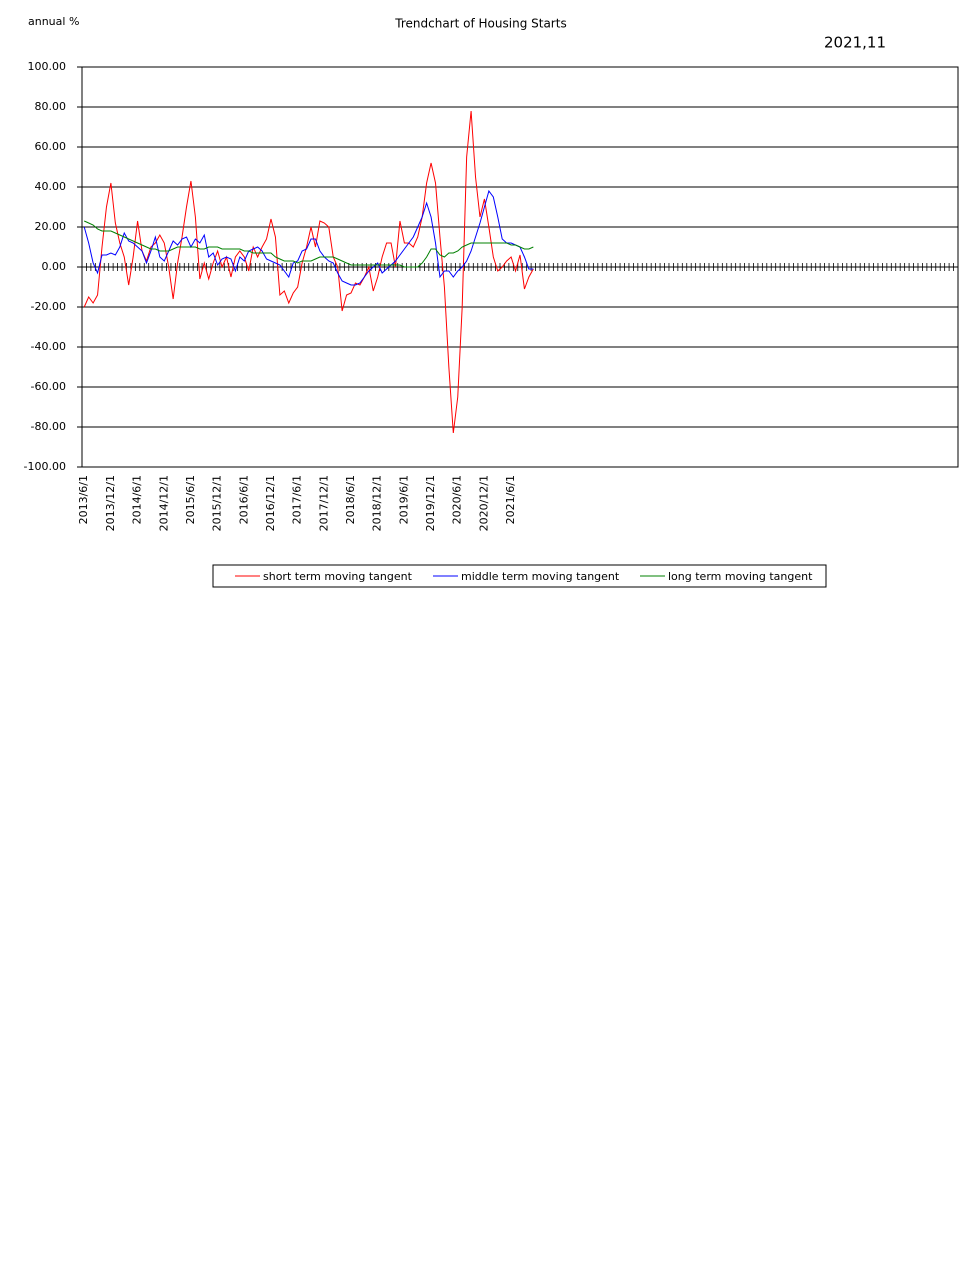 This screenshot has height=1268, width=967. Describe the element at coordinates (457, 499) in the screenshot. I see `x-tick-label: 2020/6/1` at that location.